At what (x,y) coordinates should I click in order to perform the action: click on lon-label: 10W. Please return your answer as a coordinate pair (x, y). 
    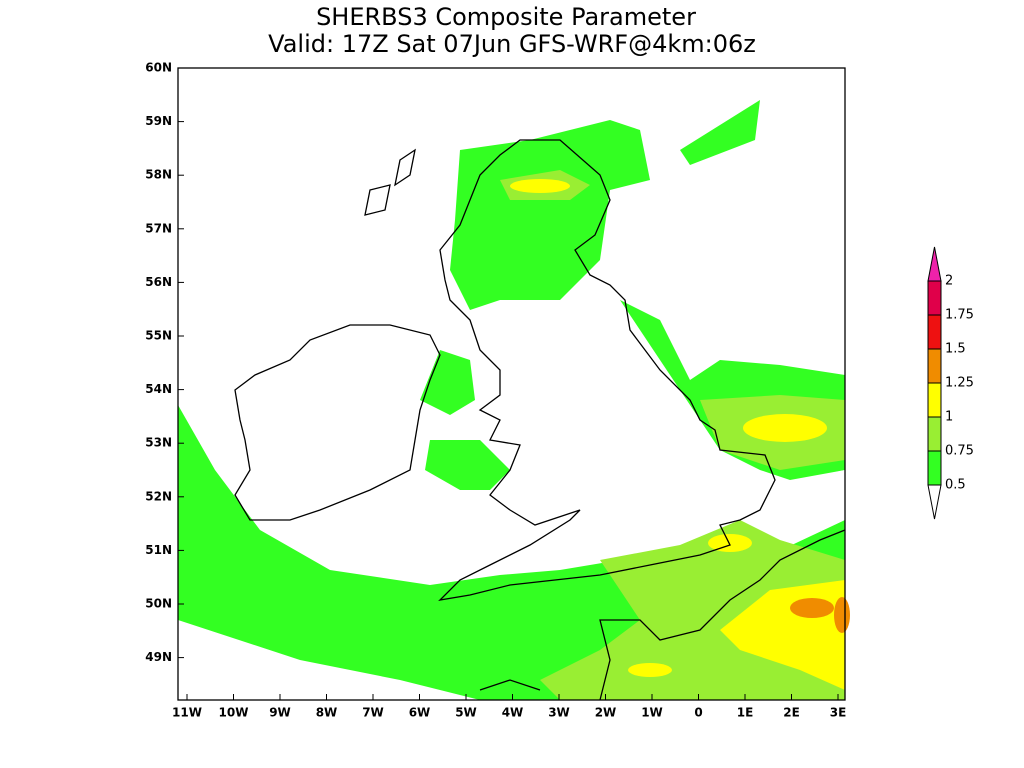
    Looking at the image, I should click on (234, 713).